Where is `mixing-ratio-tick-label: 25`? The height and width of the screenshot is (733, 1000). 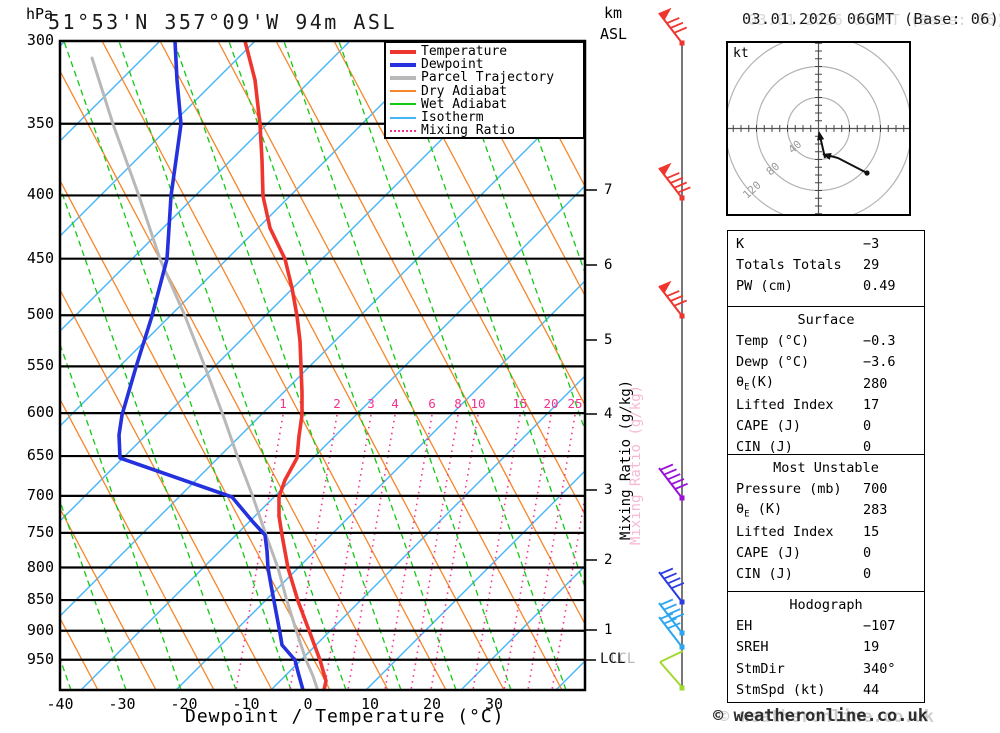 mixing-ratio-tick-label: 25 is located at coordinates (575, 403).